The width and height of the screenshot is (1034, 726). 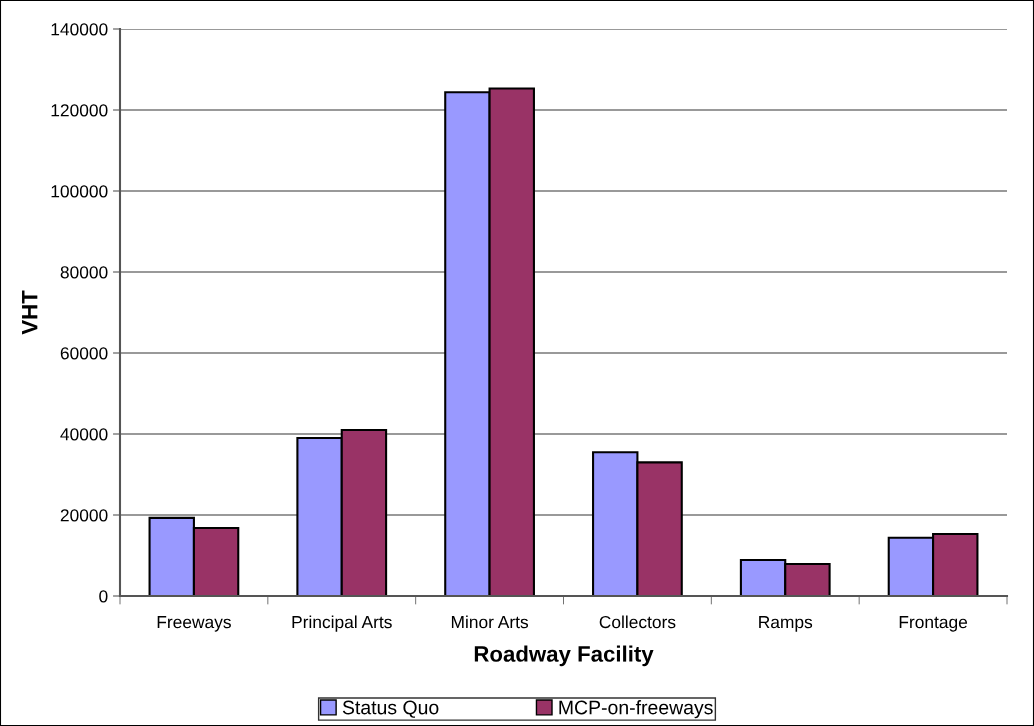 I want to click on y-axis-title: VHT, so click(x=30, y=312).